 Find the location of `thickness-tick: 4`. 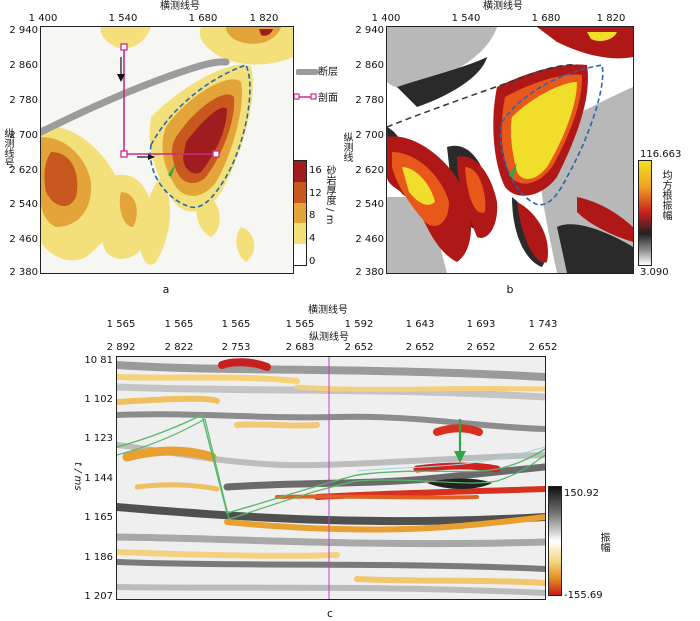

thickness-tick: 4 is located at coordinates (312, 238).